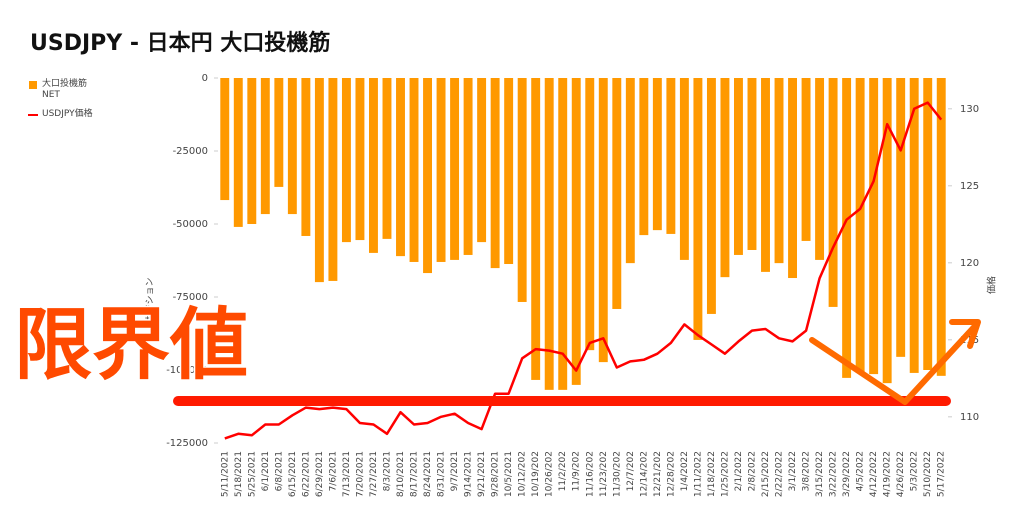 This screenshot has height=525, width=1024. What do you see at coordinates (861, 471) in the screenshot?
I see `x-tick-label: 4/5/2022` at bounding box center [861, 471].